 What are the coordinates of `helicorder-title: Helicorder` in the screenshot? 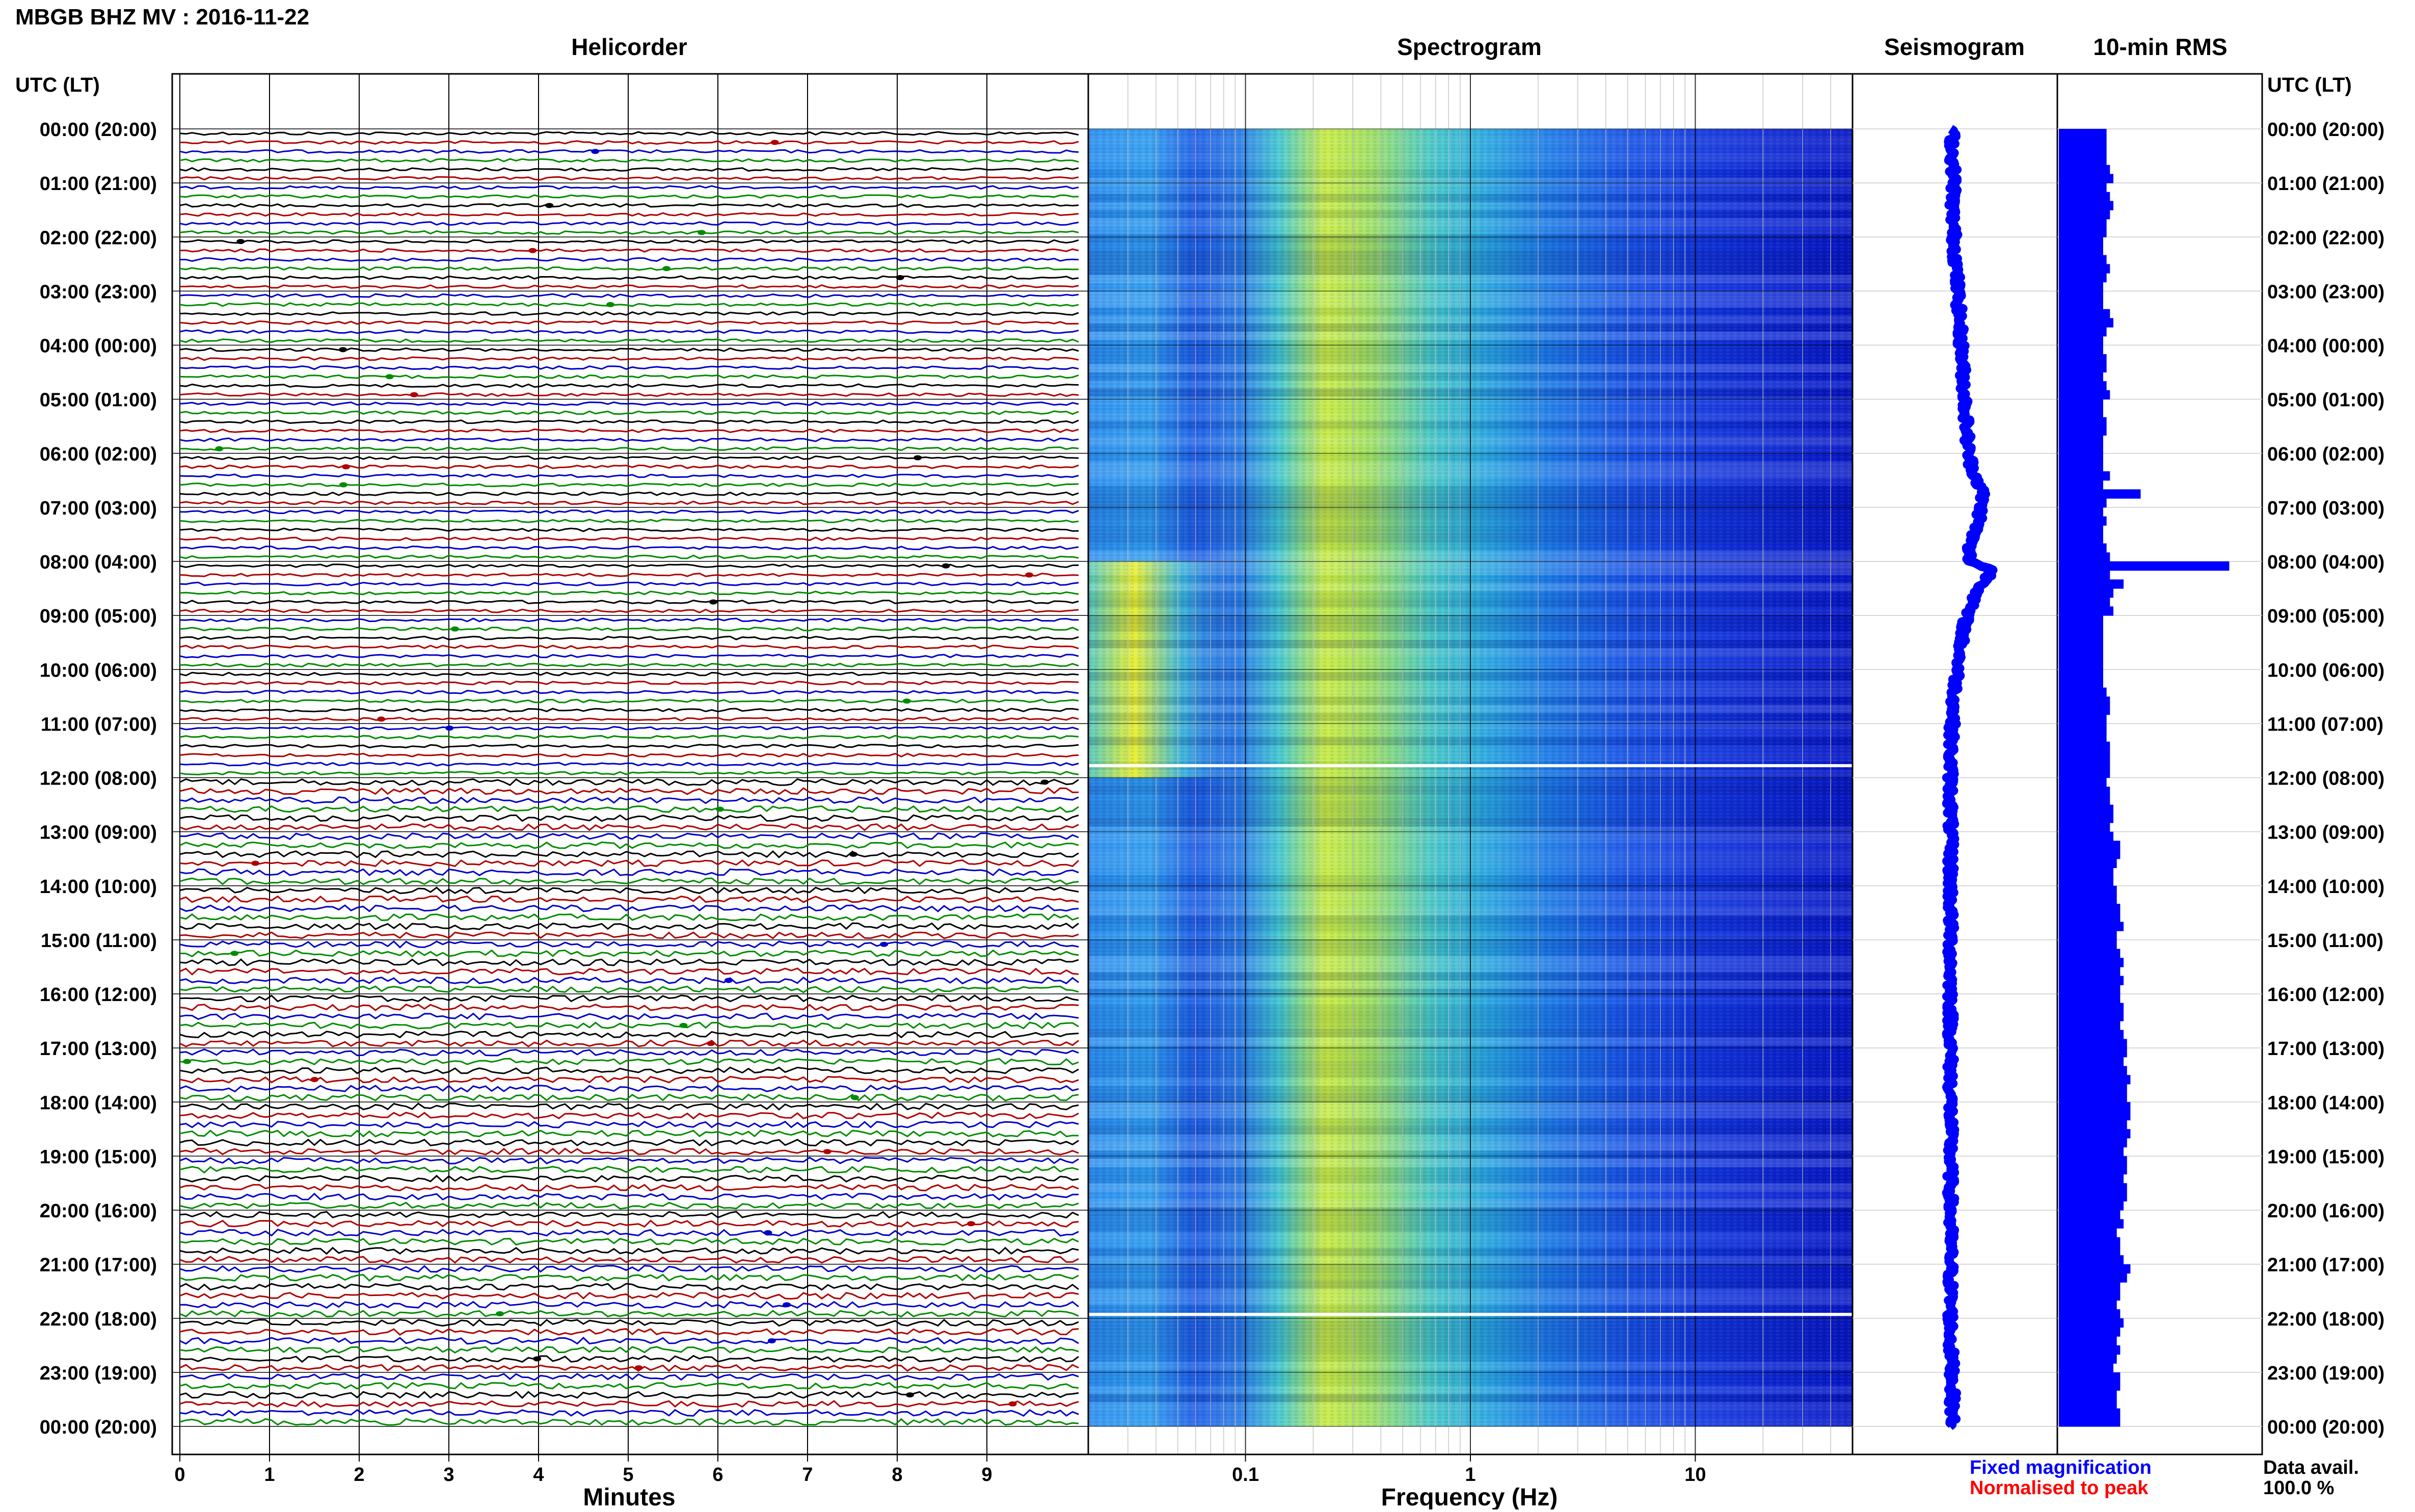 It's located at (629, 47).